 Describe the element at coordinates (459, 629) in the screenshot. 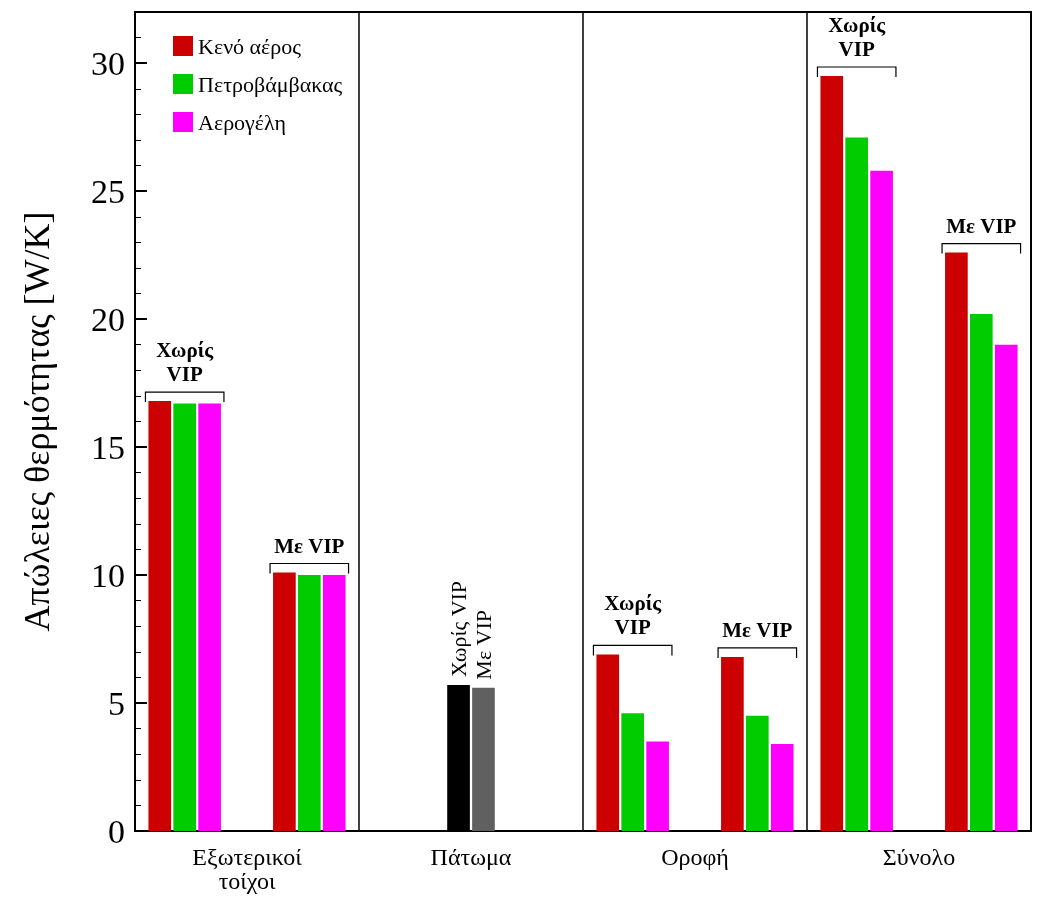

I see `text: Χωρίς VIP` at that location.